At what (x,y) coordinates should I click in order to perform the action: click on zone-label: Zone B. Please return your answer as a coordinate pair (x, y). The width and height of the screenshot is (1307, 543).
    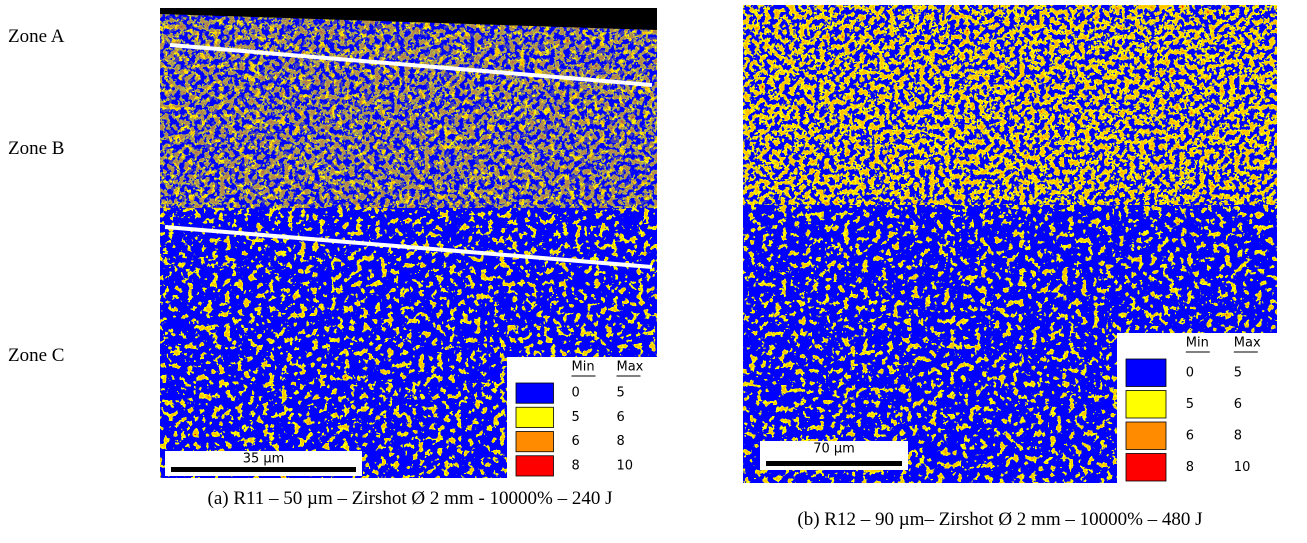
    Looking at the image, I should click on (36, 148).